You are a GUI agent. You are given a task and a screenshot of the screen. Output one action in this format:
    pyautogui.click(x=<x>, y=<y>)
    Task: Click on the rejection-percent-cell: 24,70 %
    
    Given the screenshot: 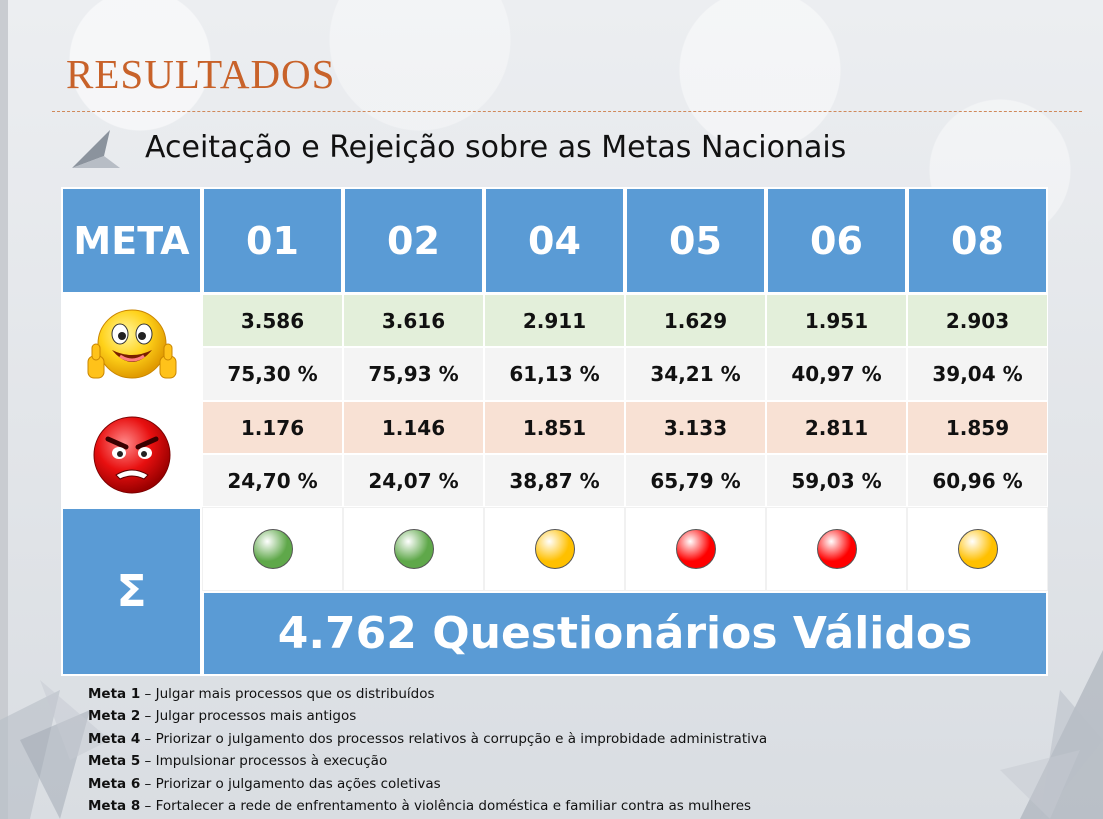 What is the action you would take?
    pyautogui.click(x=272, y=480)
    